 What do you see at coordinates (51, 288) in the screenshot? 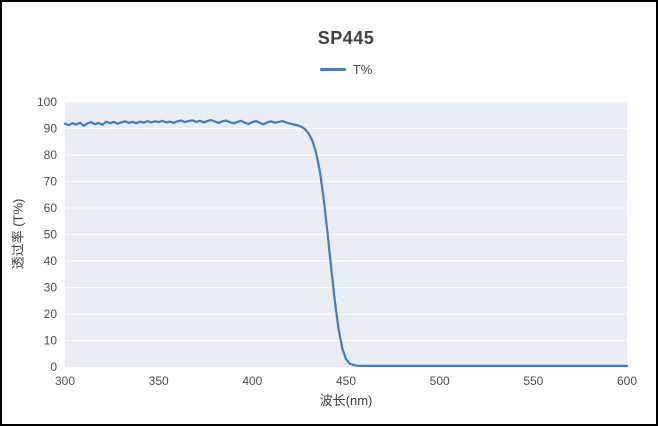
I see `y-tick-label: 30` at bounding box center [51, 288].